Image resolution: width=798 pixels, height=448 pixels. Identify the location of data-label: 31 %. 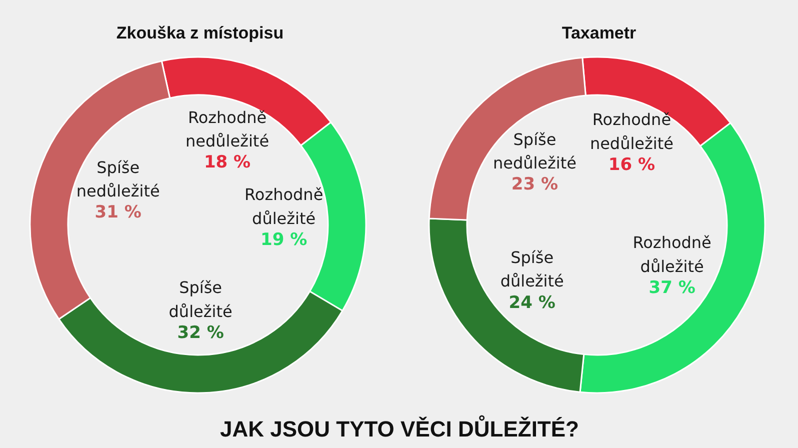
(118, 212).